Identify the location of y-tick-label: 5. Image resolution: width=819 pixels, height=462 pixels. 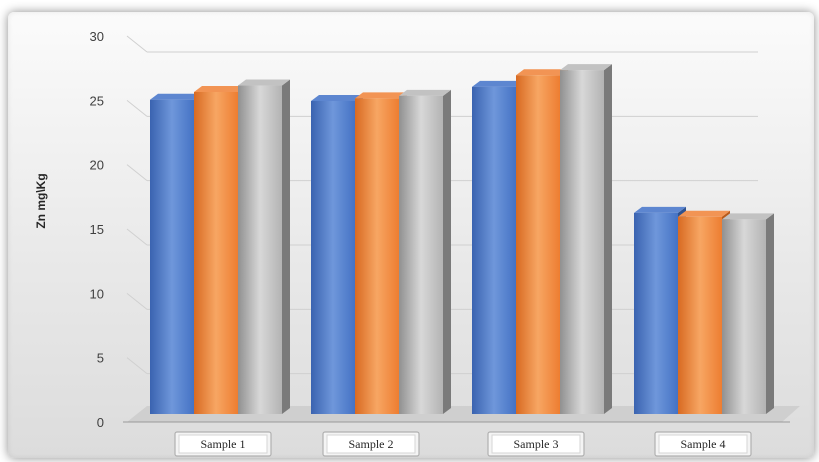
(100, 358).